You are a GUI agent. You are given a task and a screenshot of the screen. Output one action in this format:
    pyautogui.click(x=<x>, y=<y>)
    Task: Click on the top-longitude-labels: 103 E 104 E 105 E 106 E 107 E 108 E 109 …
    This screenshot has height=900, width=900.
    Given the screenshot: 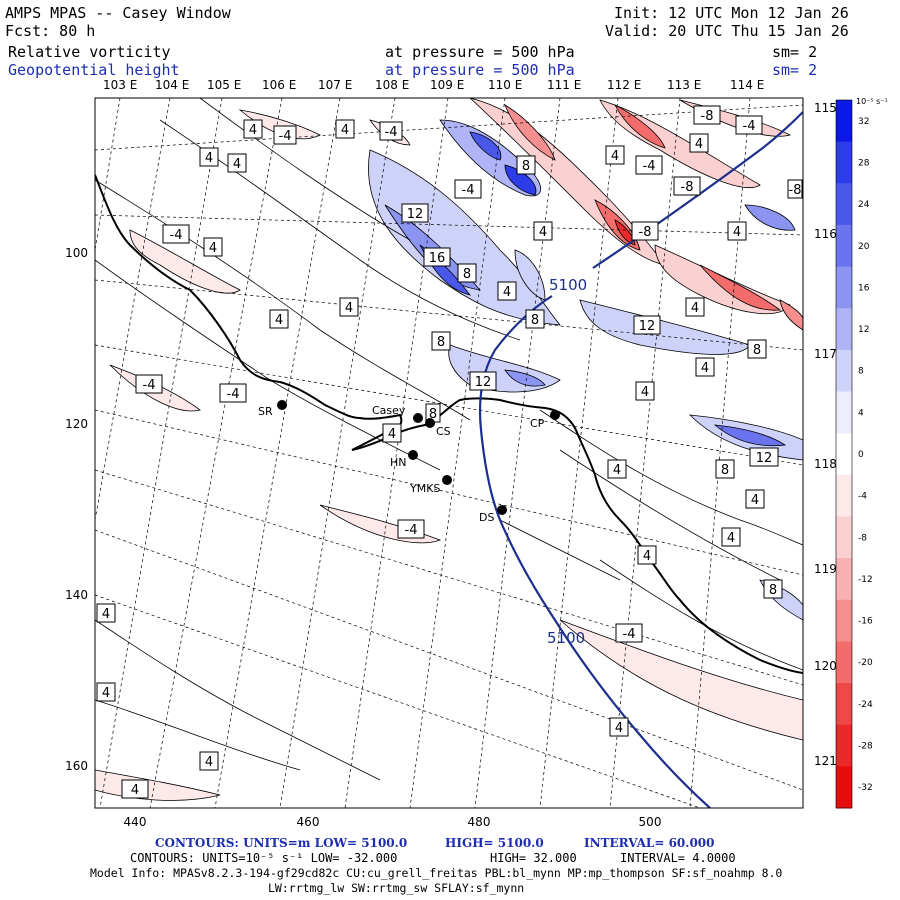 What is the action you would take?
    pyautogui.click(x=433, y=85)
    